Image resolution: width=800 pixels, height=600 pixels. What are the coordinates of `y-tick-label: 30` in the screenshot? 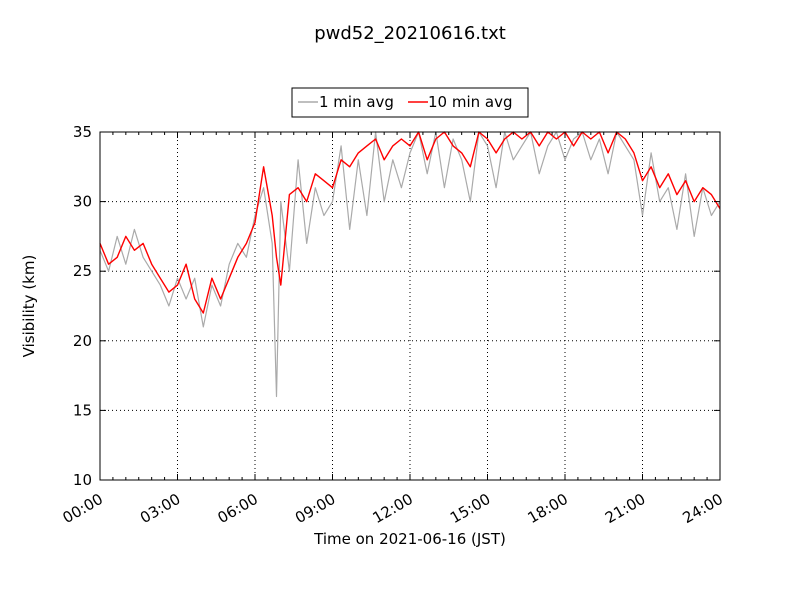 It's located at (82, 202).